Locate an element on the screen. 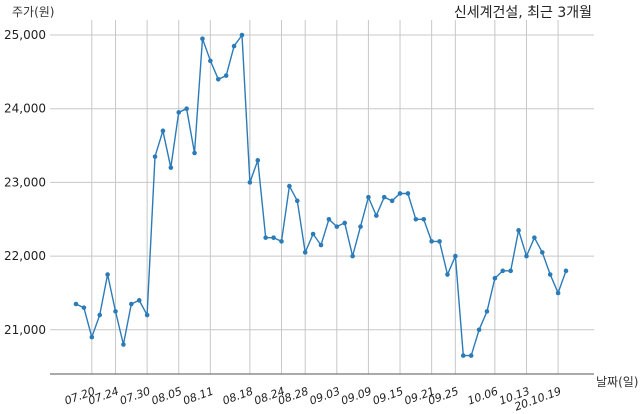 The image size is (640, 414). x-tick-label: 09.15 is located at coordinates (388, 396).